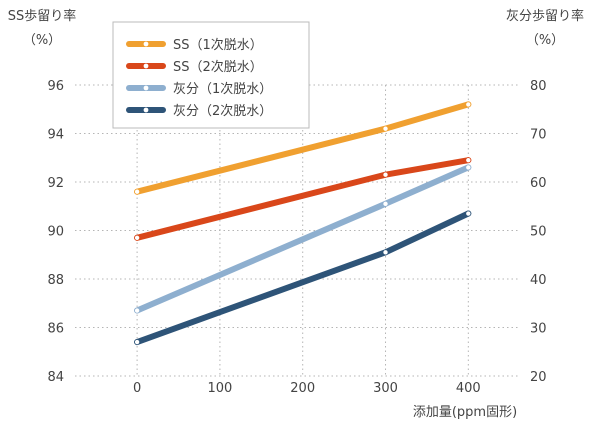 This screenshot has width=596, height=425. What do you see at coordinates (468, 388) in the screenshot?
I see `x-tick-label: 400` at bounding box center [468, 388].